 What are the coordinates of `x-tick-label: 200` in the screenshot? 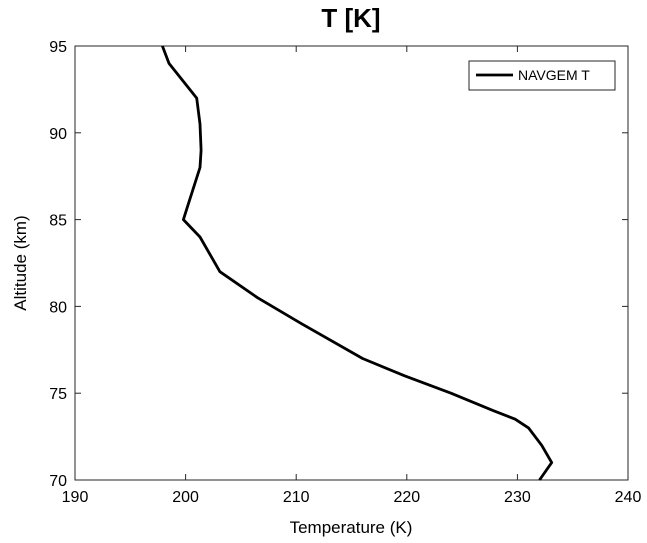 It's located at (185, 497).